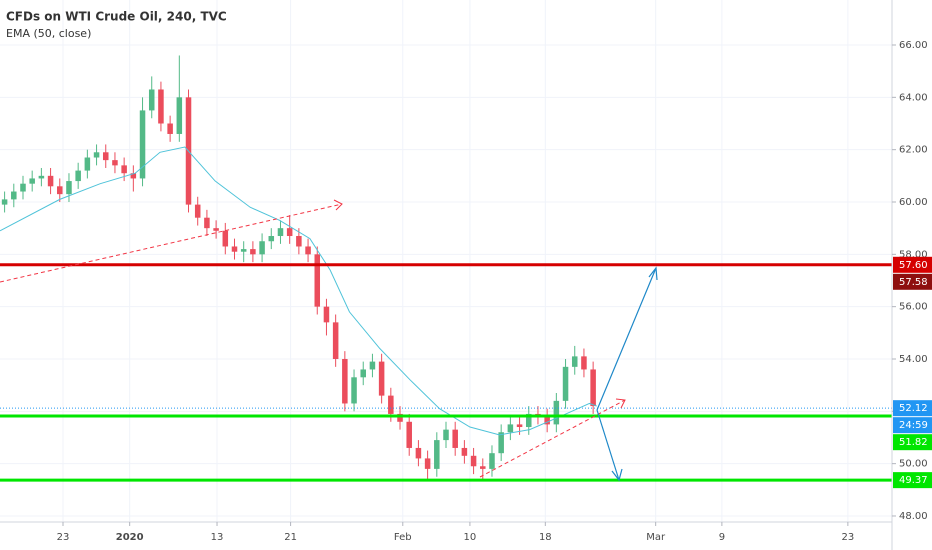  Describe the element at coordinates (470, 537) in the screenshot. I see `x-tick-label: 10` at that location.